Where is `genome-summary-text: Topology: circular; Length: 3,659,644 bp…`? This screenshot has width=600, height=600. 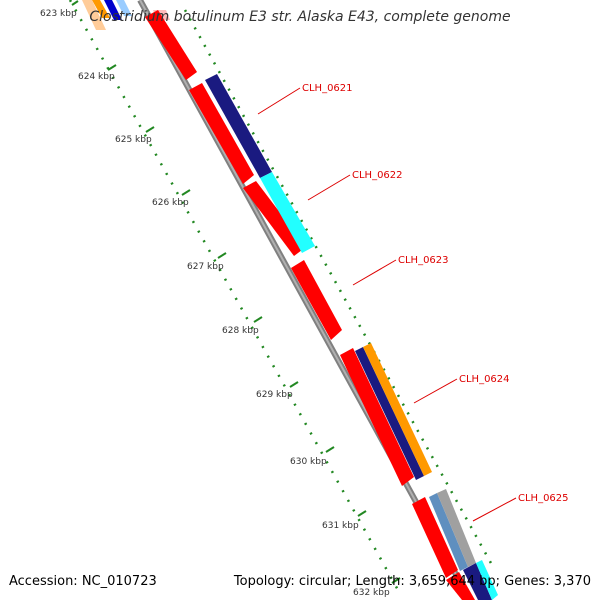 genome-summary-text: Topology: circular; Length: 3,659,644 bp… is located at coordinates (412, 581).